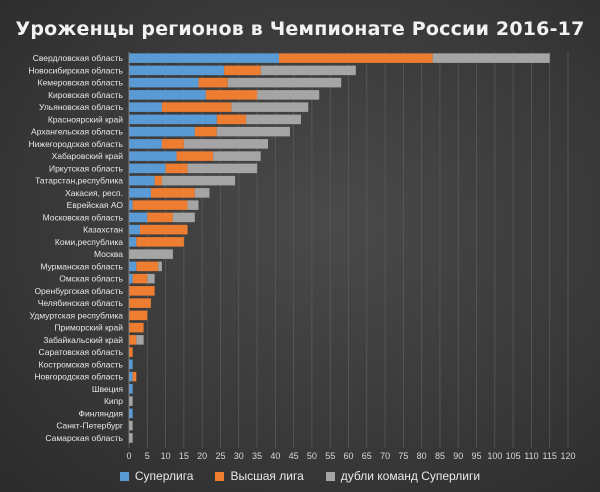 The height and width of the screenshot is (492, 600). What do you see at coordinates (95, 205) in the screenshot?
I see `y-category-label: Еврейская АО` at bounding box center [95, 205].